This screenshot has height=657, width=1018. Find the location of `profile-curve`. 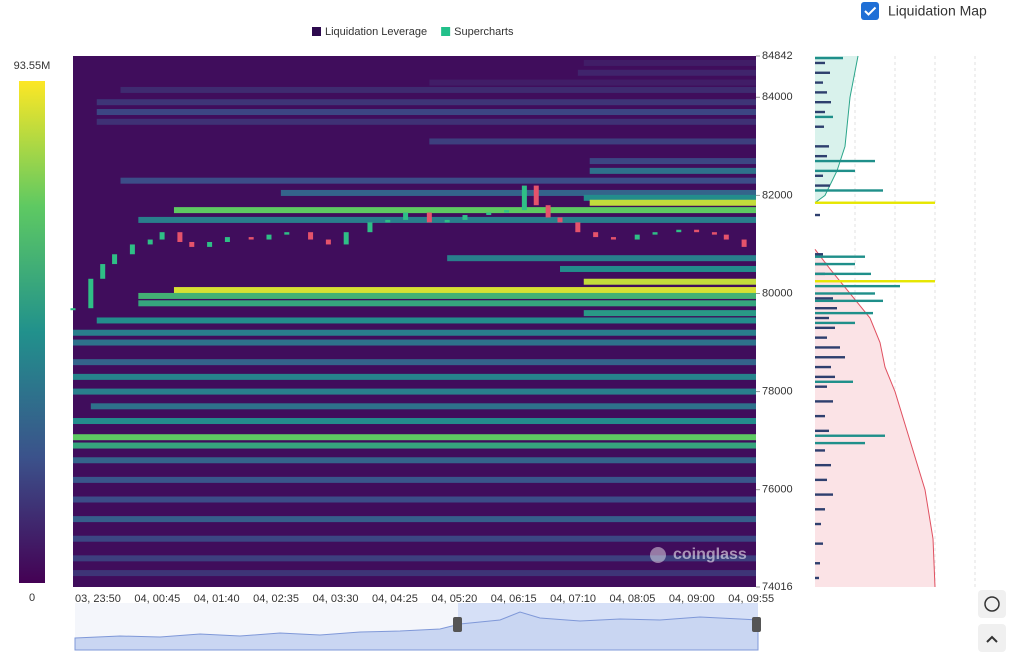

profile-curve is located at coordinates (836, 129).